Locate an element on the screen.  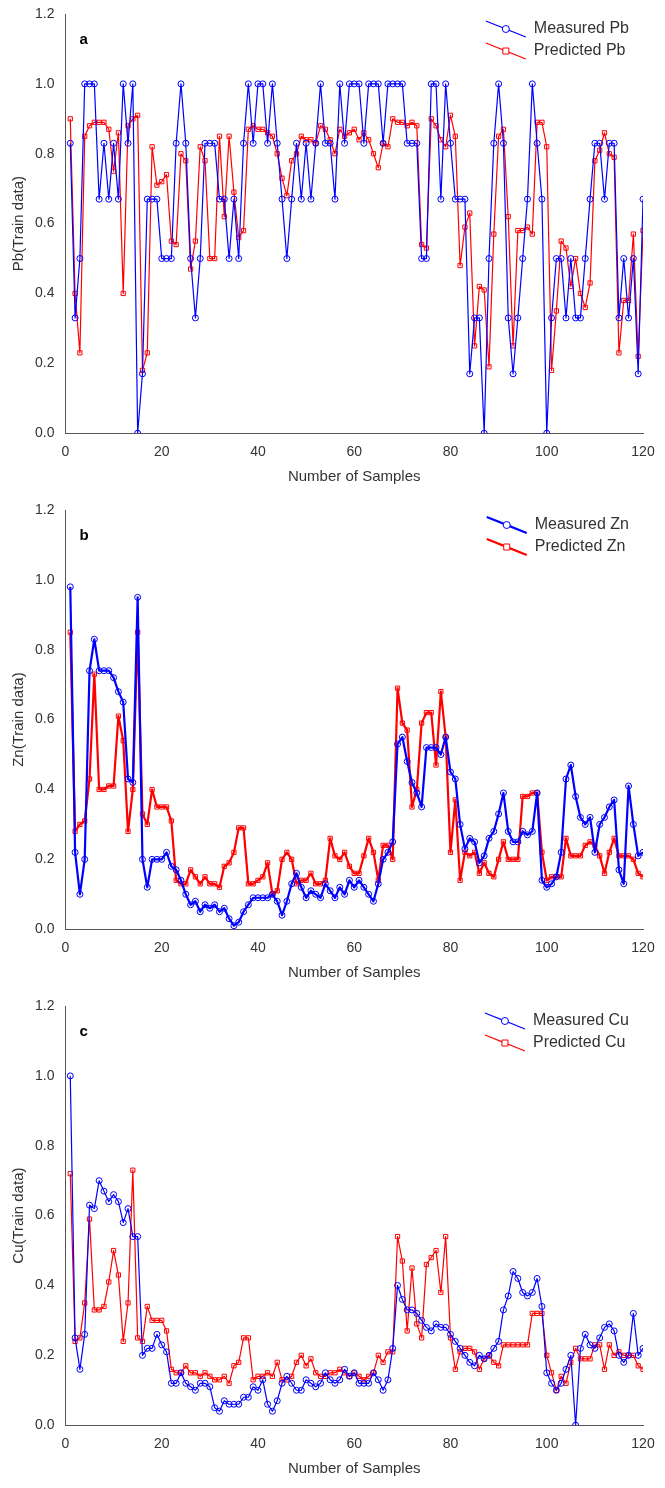
y-axis-title: Pb(Train data) is located at coordinates (18, 223).